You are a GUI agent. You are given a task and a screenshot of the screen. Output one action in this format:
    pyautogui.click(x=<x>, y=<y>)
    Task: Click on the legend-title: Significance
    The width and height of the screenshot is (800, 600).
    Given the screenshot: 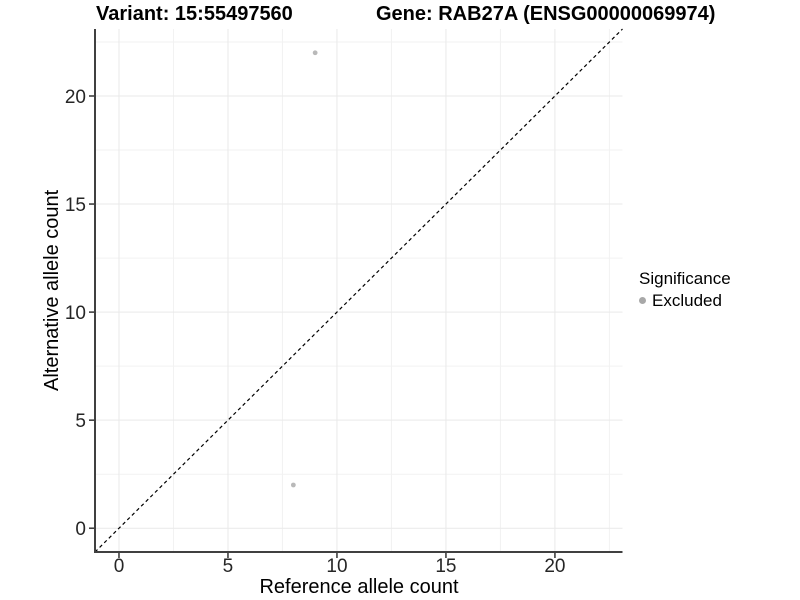 What is the action you would take?
    pyautogui.click(x=685, y=278)
    